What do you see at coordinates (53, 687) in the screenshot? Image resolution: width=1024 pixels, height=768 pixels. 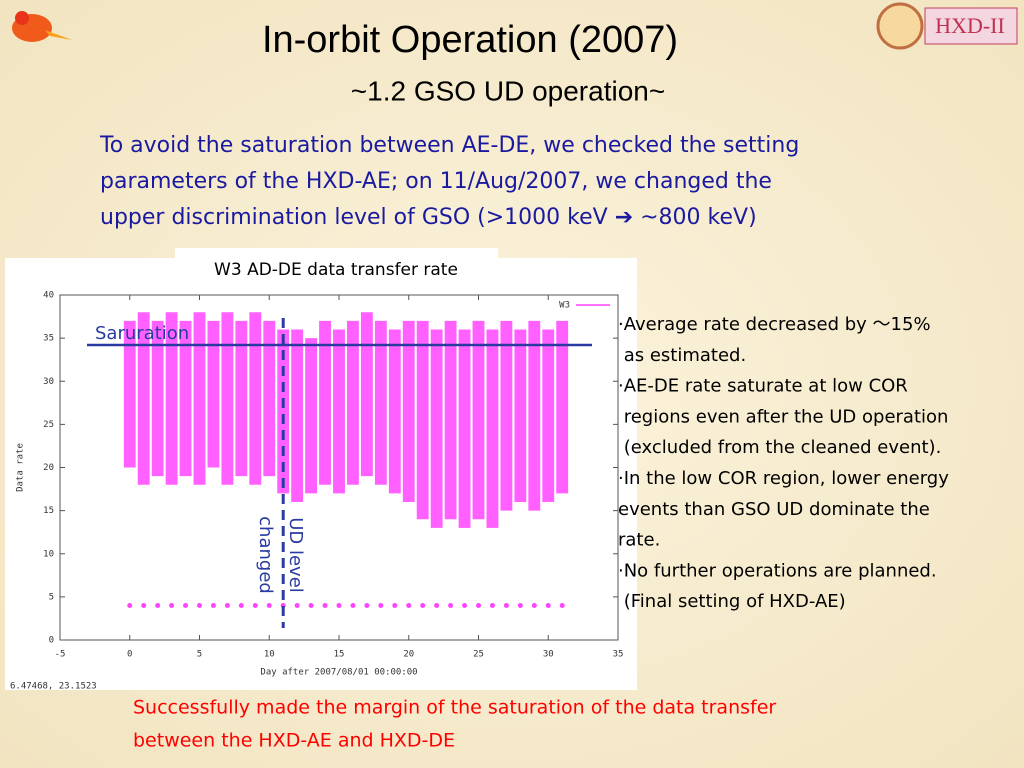 I see `cursor-readout: 6.47468, 23.1523` at bounding box center [53, 687].